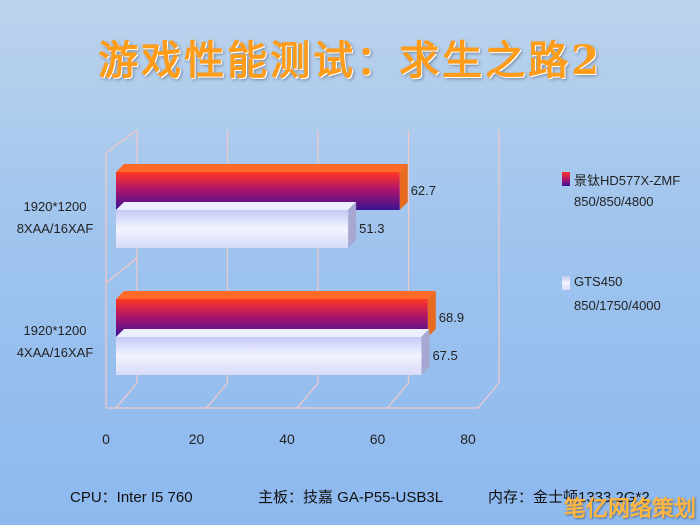  I want to click on data-label-1-1: 67.5, so click(444, 355).